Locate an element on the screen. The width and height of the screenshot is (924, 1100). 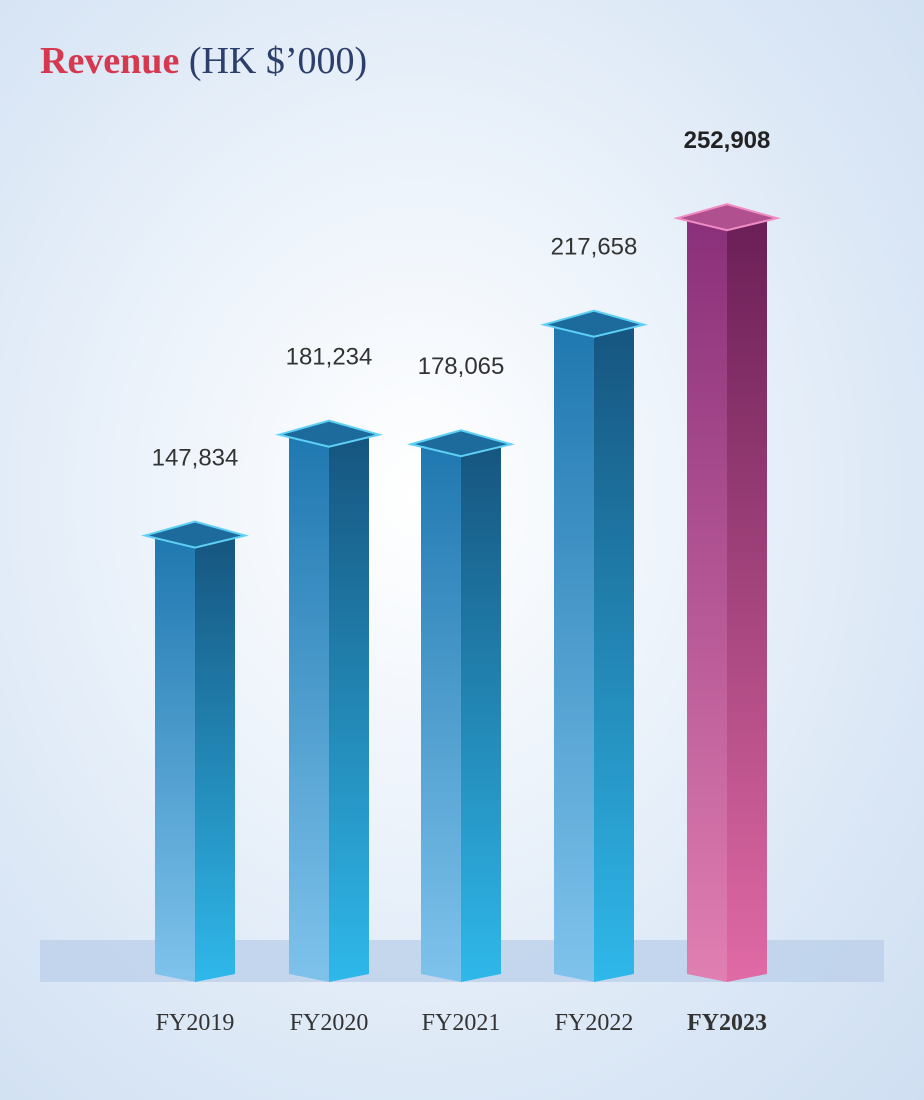
bar-fy2023 is located at coordinates (727, 592).